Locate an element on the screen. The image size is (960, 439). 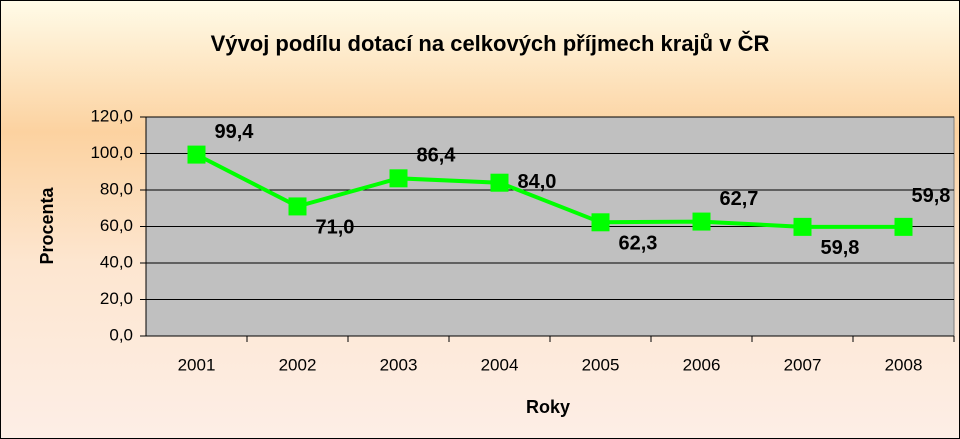
x-tick-label: 2004 is located at coordinates (500, 364).